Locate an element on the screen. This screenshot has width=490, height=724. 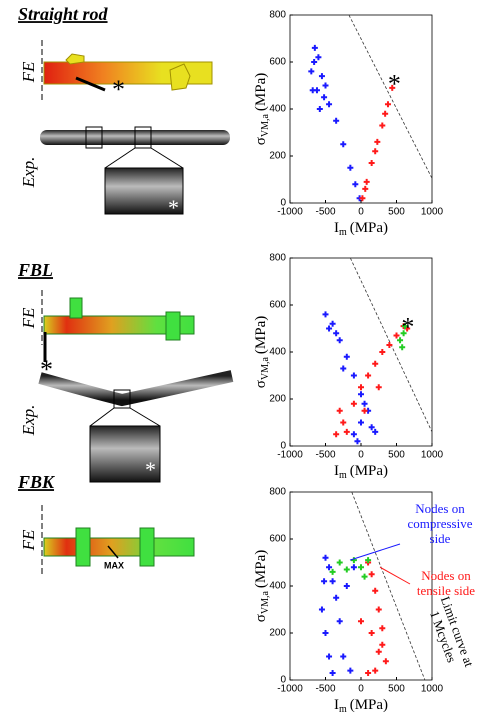
annotation: Nodes on tensile side is located at coordinates (446, 583).